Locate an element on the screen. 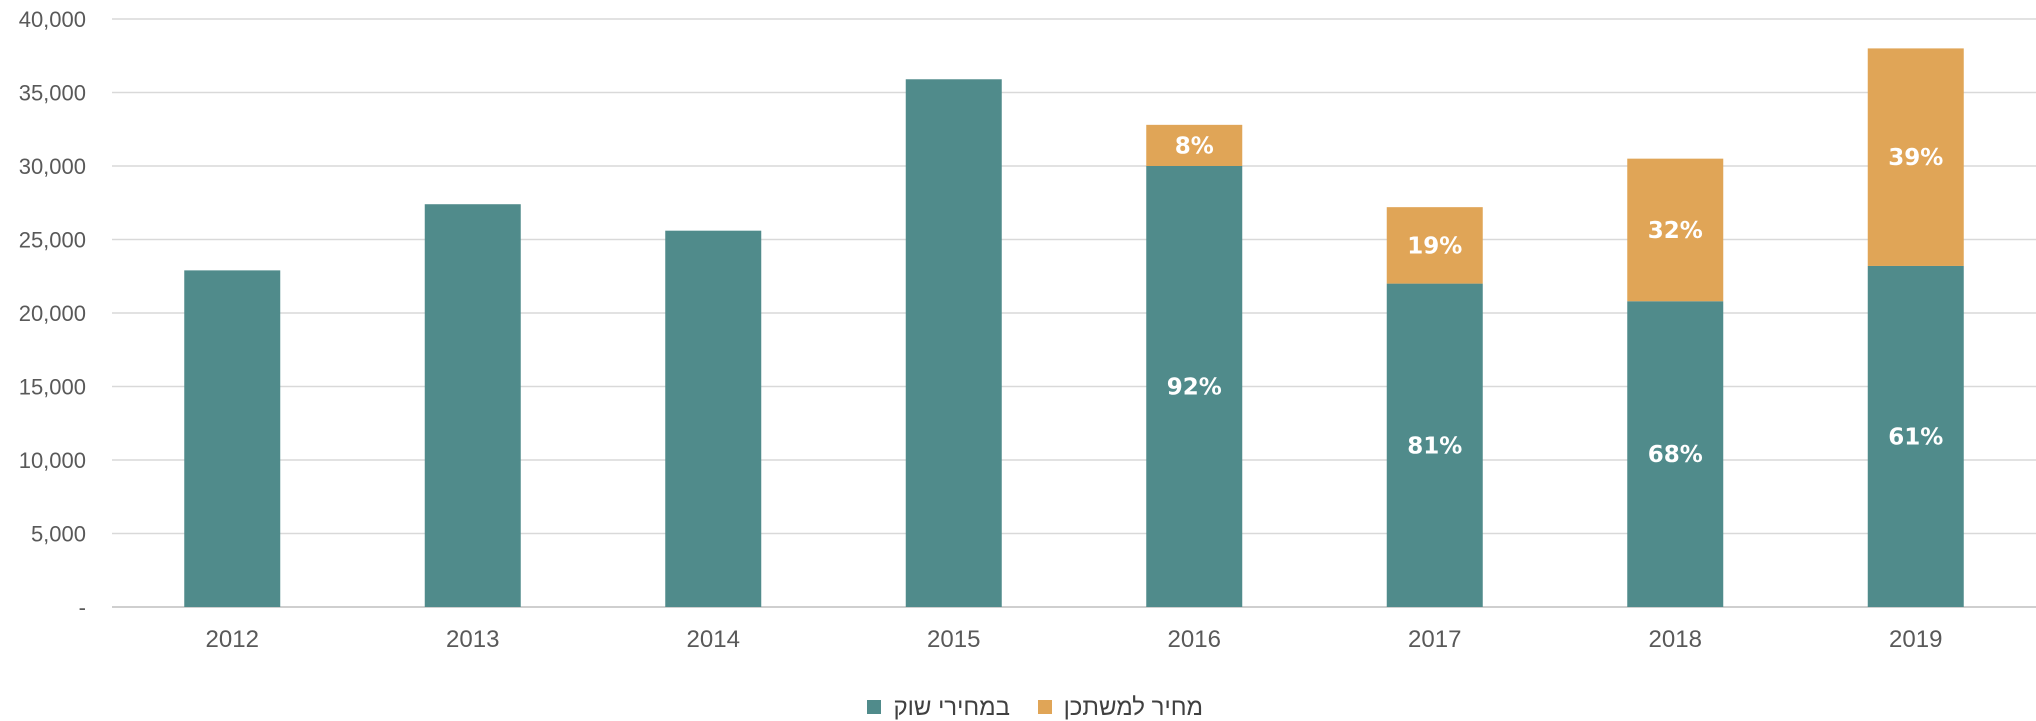 The width and height of the screenshot is (2036, 721). y-tick-label: 15,000 is located at coordinates (52, 387).